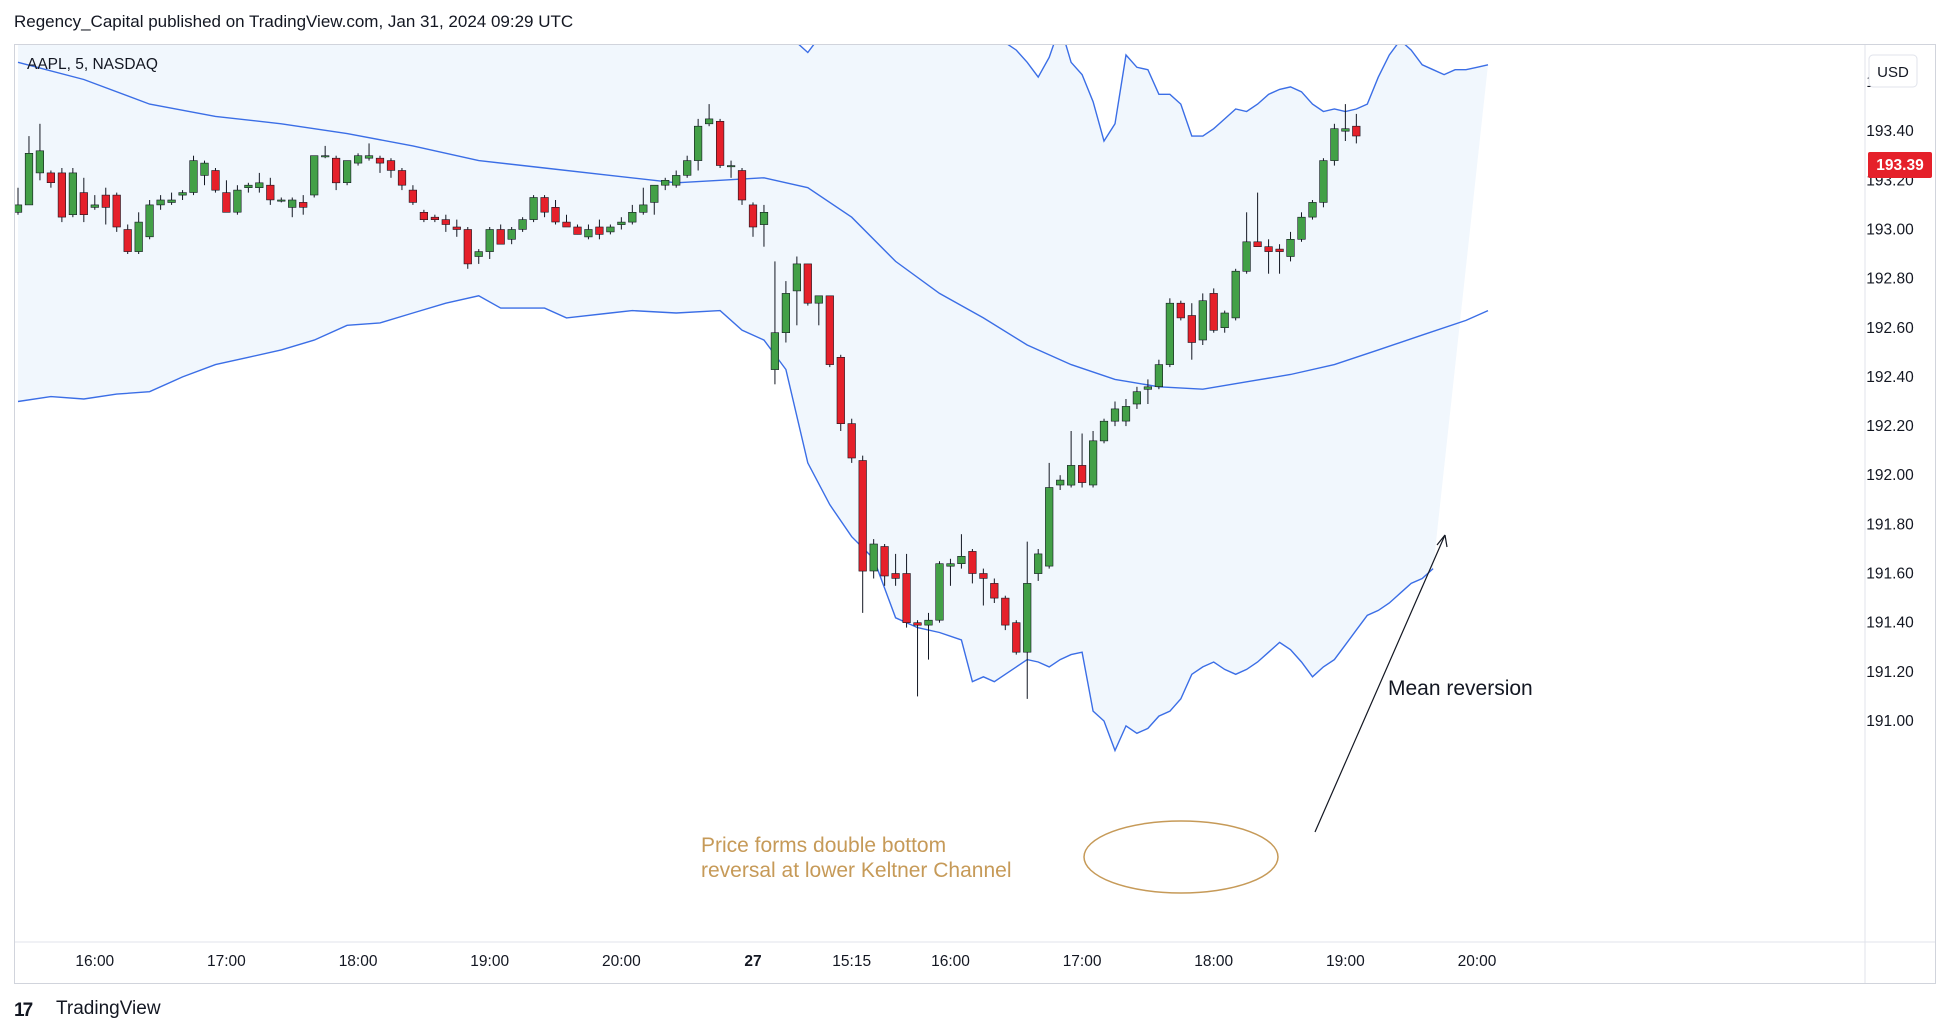 This screenshot has width=1950, height=1033. I want to click on time-tick-label: 20:00, so click(1477, 961).